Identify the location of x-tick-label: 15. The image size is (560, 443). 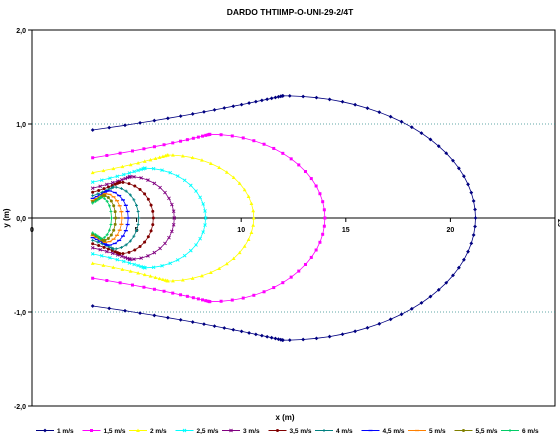
(346, 230).